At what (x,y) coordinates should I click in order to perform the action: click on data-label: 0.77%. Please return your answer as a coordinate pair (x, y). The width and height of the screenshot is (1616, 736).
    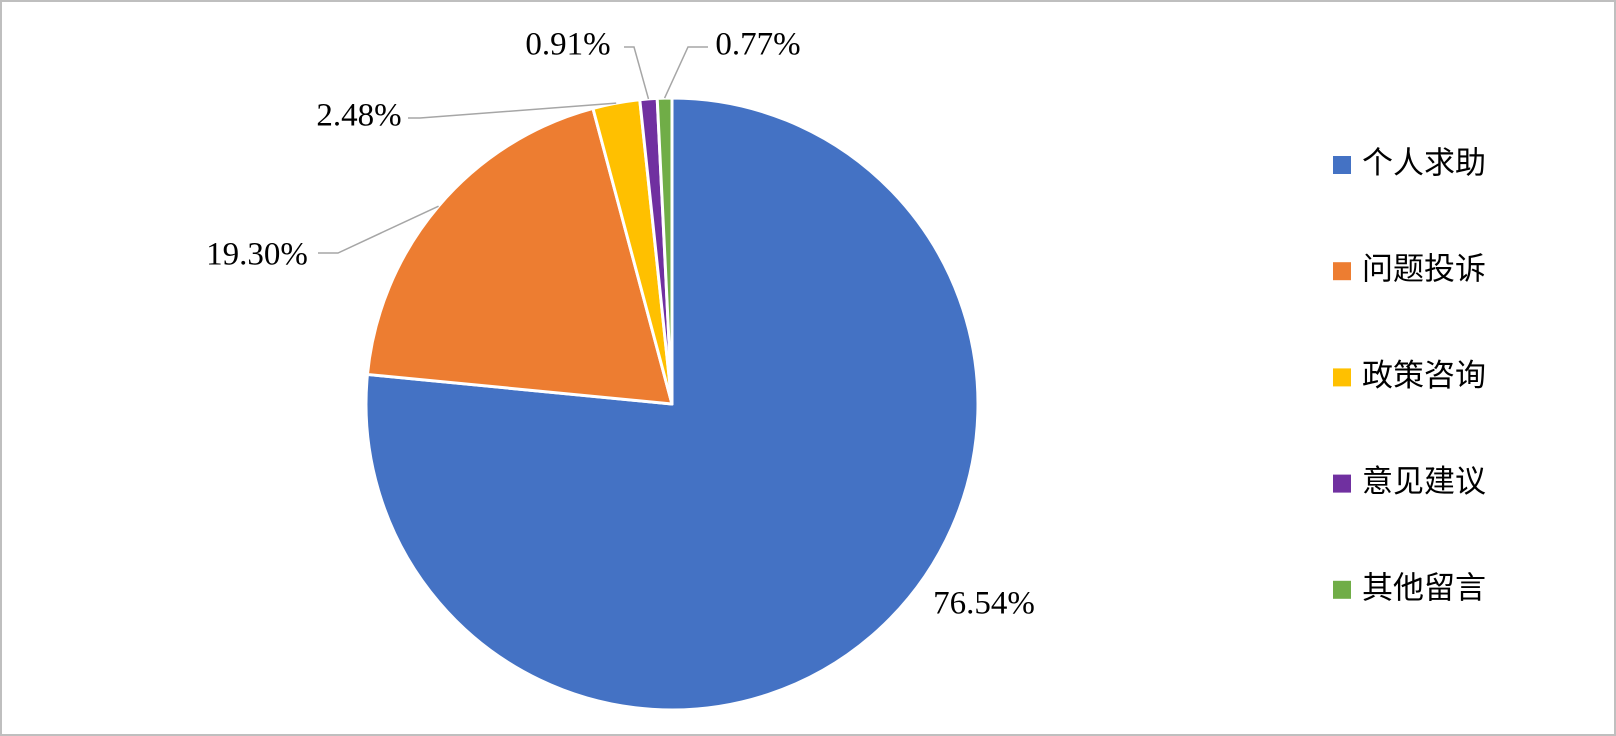
    Looking at the image, I should click on (757, 45).